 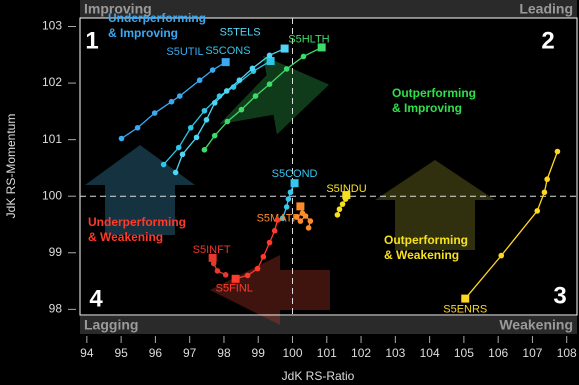 I want to click on x-tick-label: 96, so click(x=156, y=353).